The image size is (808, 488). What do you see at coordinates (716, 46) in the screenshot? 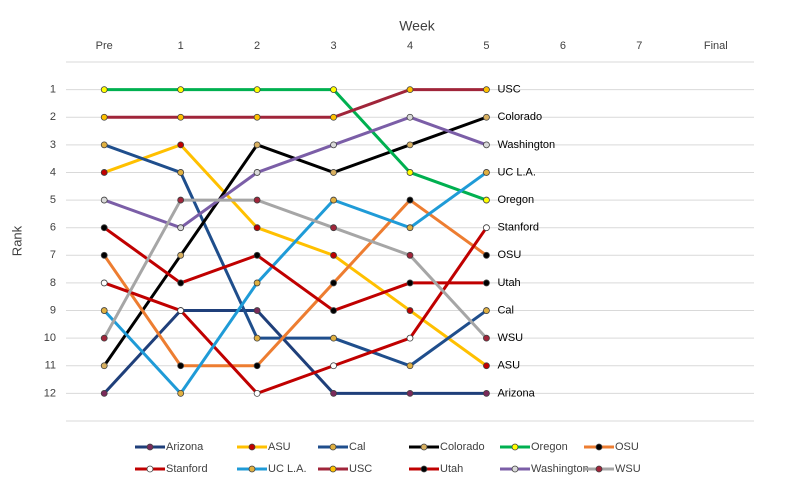
I see `x-tick-label: Final` at bounding box center [716, 46].